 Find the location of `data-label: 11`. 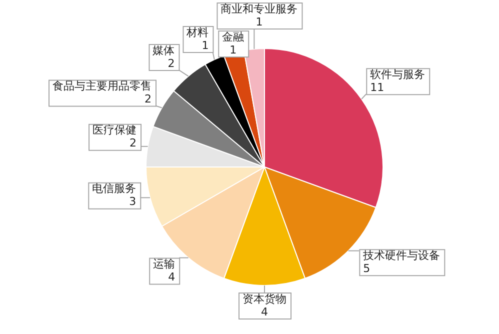

data-label: 11 is located at coordinates (377, 87).